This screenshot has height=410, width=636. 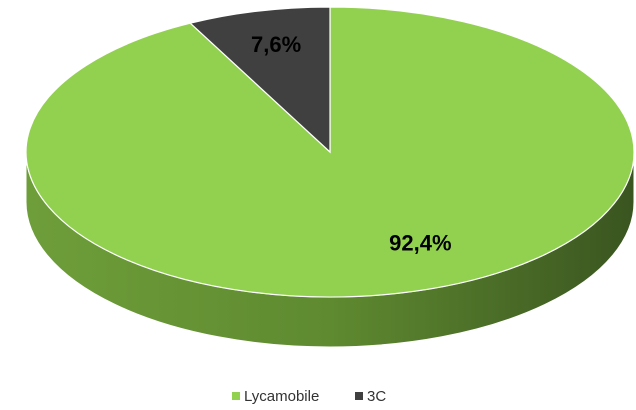 I want to click on legend-label: 3C, so click(x=376, y=396).